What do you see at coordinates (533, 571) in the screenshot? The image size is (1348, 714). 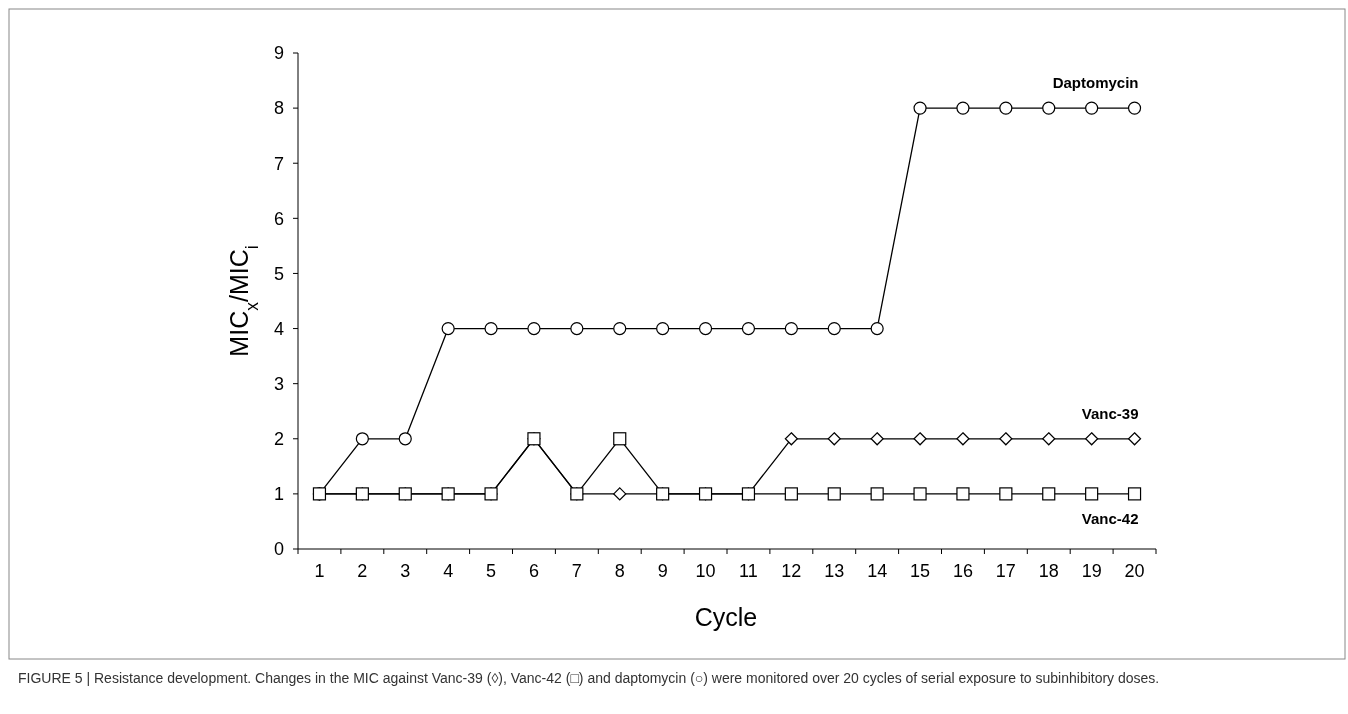 I see `x-tick-label: 6` at bounding box center [533, 571].